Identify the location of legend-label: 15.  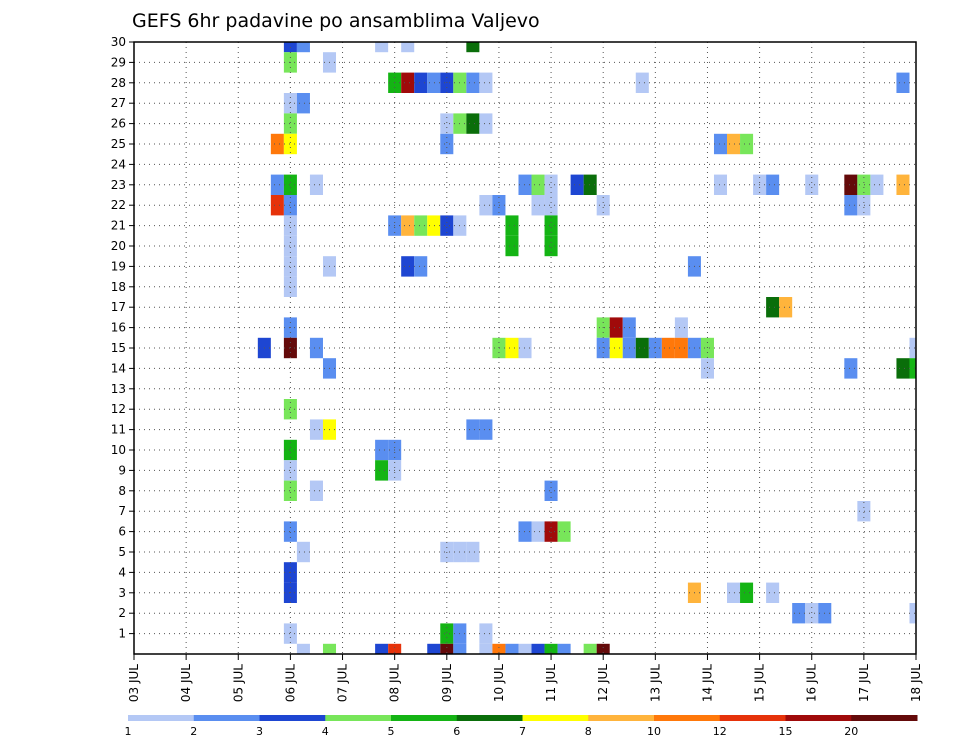
(786, 731).